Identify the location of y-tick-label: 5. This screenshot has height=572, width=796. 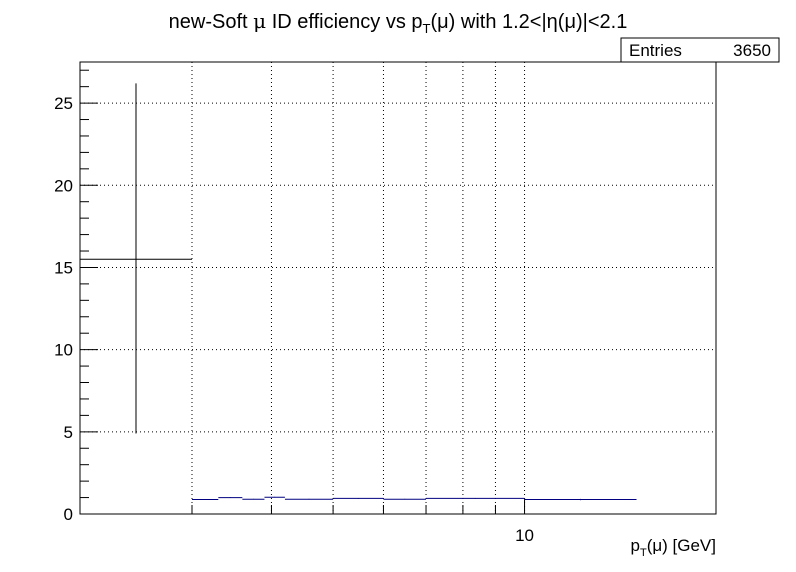
(68, 432).